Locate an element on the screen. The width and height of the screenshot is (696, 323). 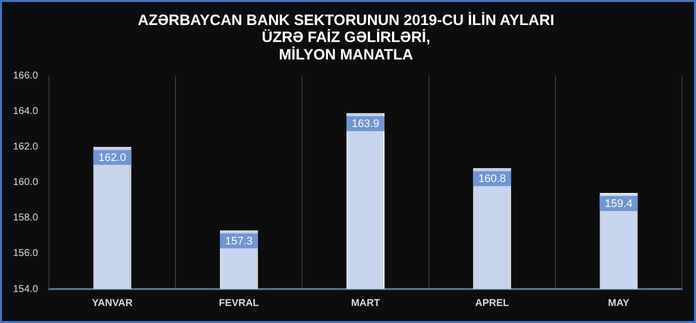
data-label: 163.9 is located at coordinates (366, 124).